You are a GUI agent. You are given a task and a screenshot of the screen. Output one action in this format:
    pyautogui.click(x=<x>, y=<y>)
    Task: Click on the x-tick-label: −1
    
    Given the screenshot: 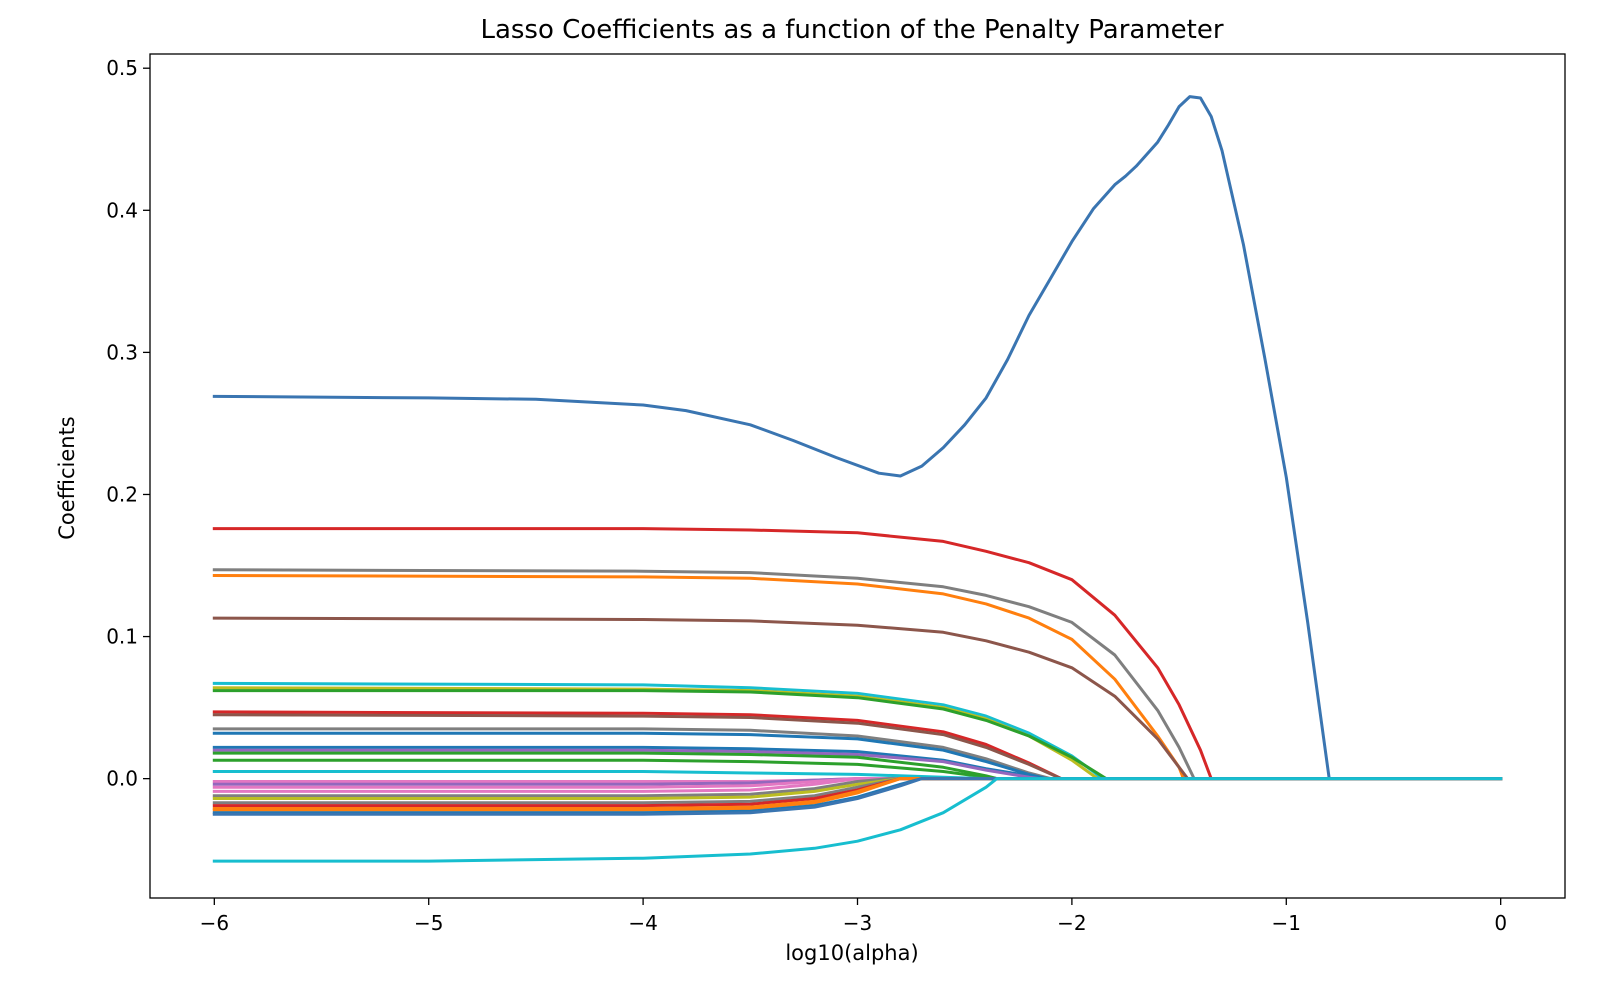 What is the action you would take?
    pyautogui.click(x=1286, y=923)
    